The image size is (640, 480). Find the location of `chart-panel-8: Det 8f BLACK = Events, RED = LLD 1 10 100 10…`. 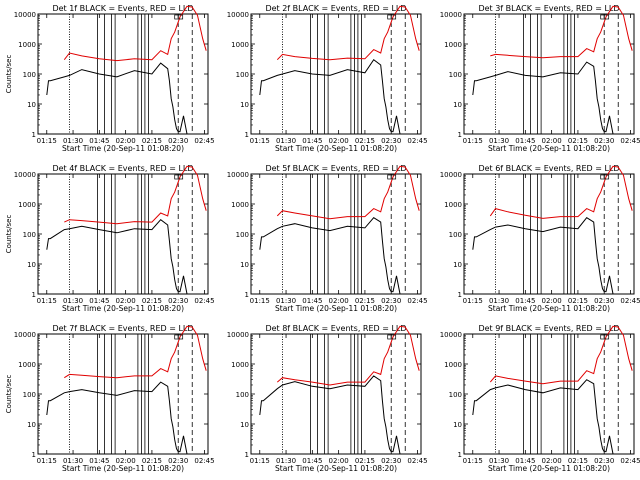

chart-panel-8: Det 8f BLACK = Events, RED = LLD 1 10 100 10… is located at coordinates (327, 398).